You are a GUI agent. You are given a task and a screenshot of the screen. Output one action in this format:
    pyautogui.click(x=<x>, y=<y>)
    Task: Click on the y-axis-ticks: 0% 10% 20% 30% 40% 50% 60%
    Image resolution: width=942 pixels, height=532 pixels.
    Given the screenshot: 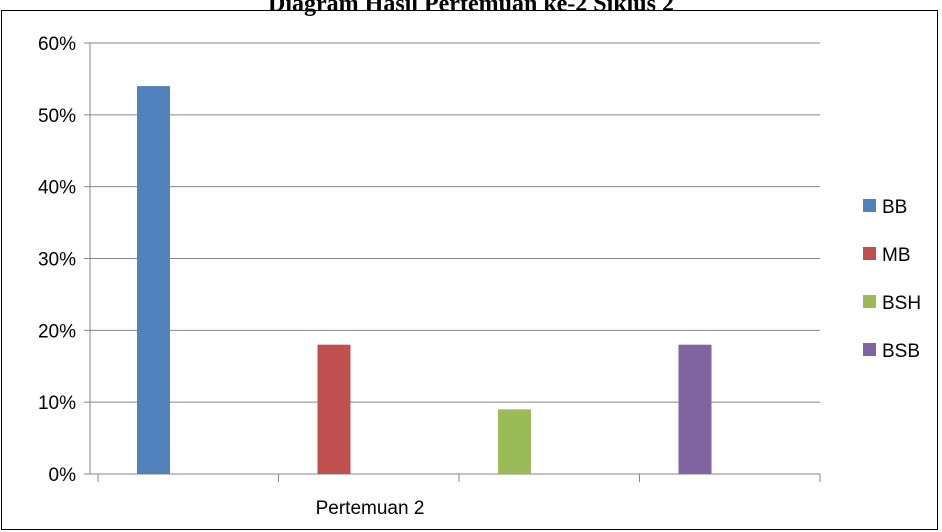 What is the action you would take?
    pyautogui.click(x=64, y=260)
    